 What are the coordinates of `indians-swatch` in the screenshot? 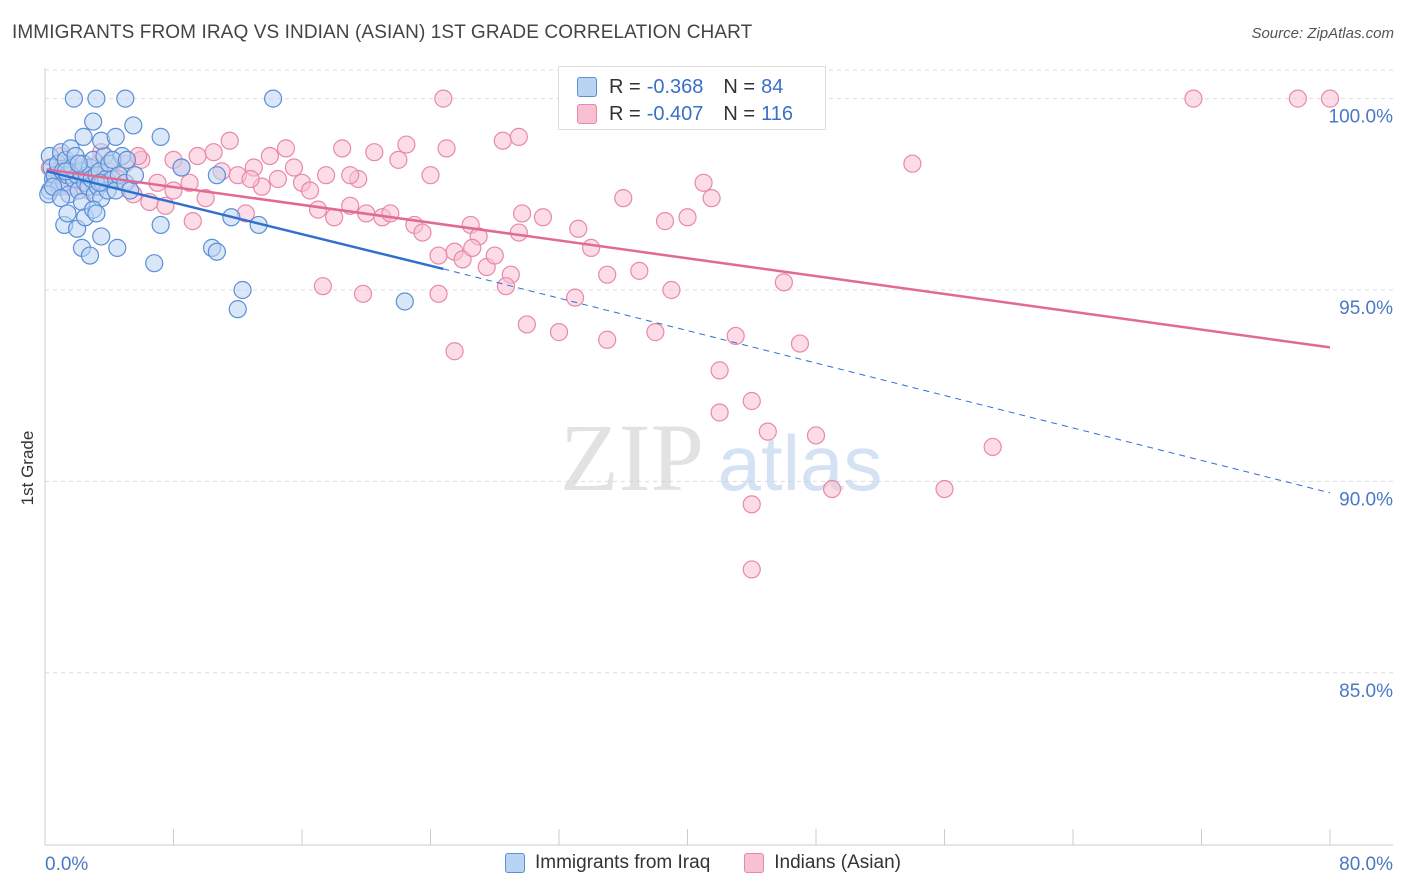 It's located at (587, 114).